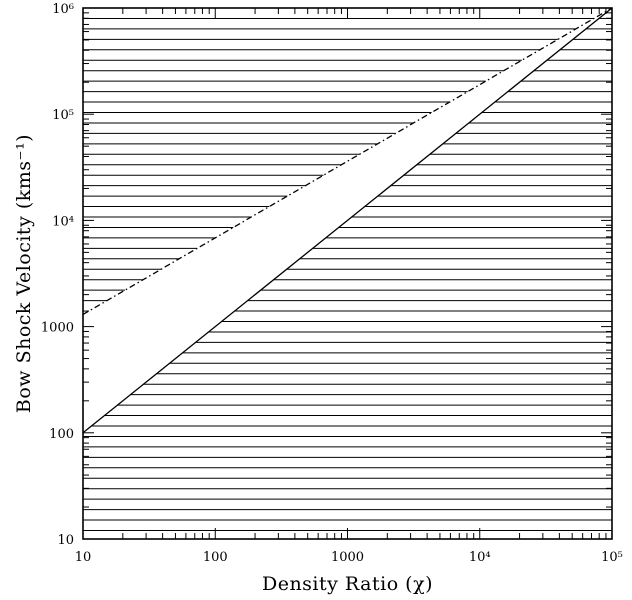 This screenshot has height=600, width=632. I want to click on y-tick-label: 100, so click(61, 434).